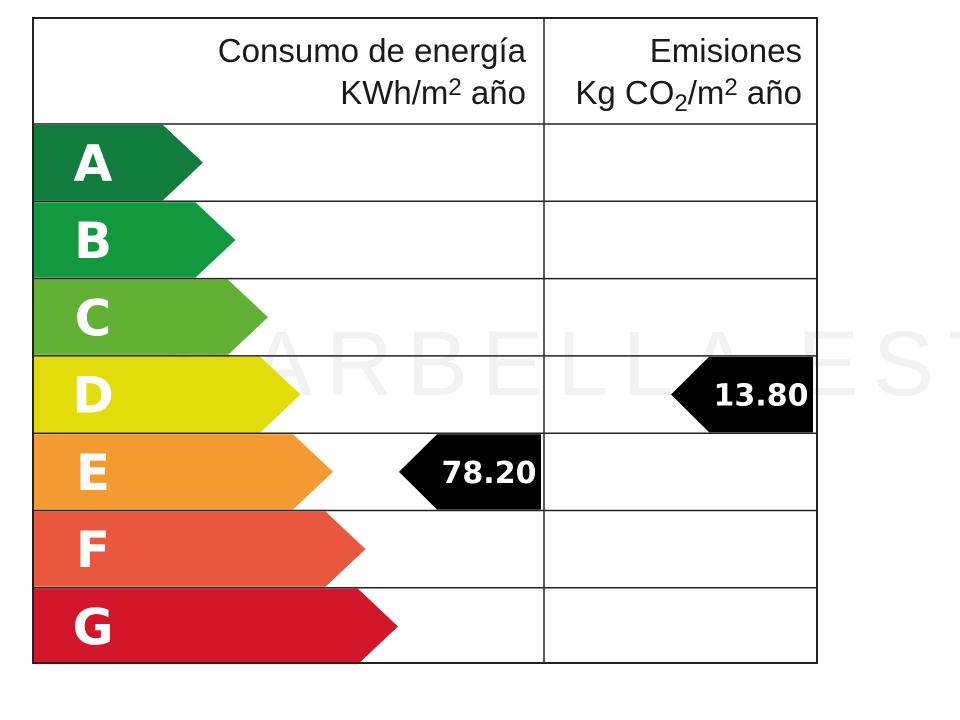  I want to click on consumption-indicator: 78.20, so click(470, 472).